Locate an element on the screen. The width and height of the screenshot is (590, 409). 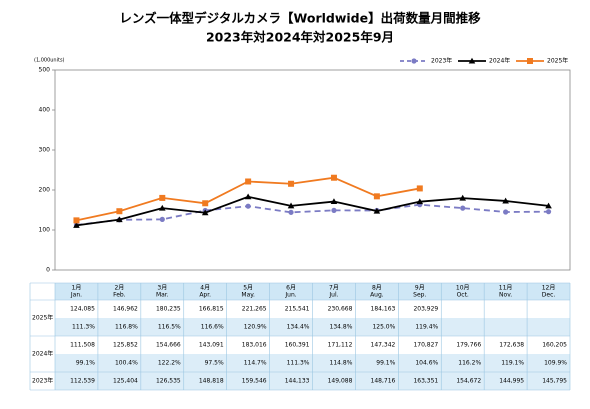
x-tick-label-en: Dec. is located at coordinates (549, 295).